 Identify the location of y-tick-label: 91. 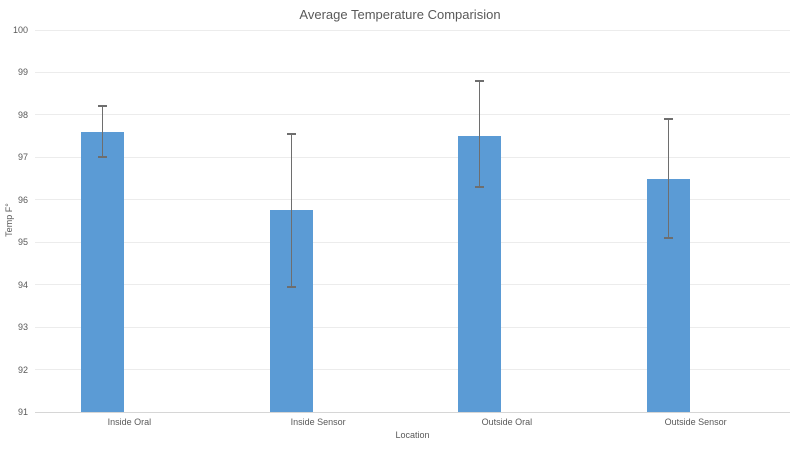
(22, 412).